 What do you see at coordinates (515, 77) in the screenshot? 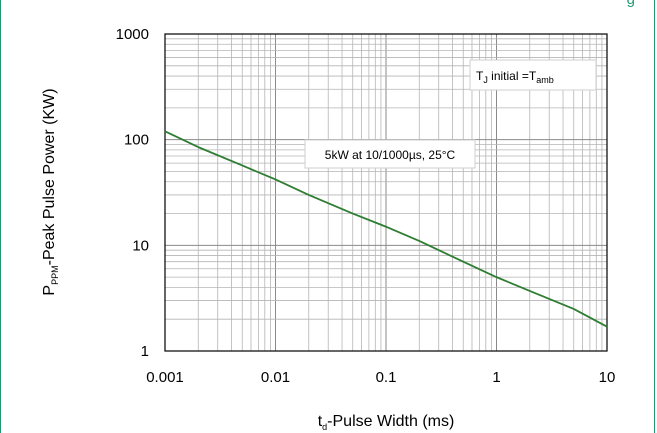
I see `condition-note: TJ initial =Tamb` at bounding box center [515, 77].